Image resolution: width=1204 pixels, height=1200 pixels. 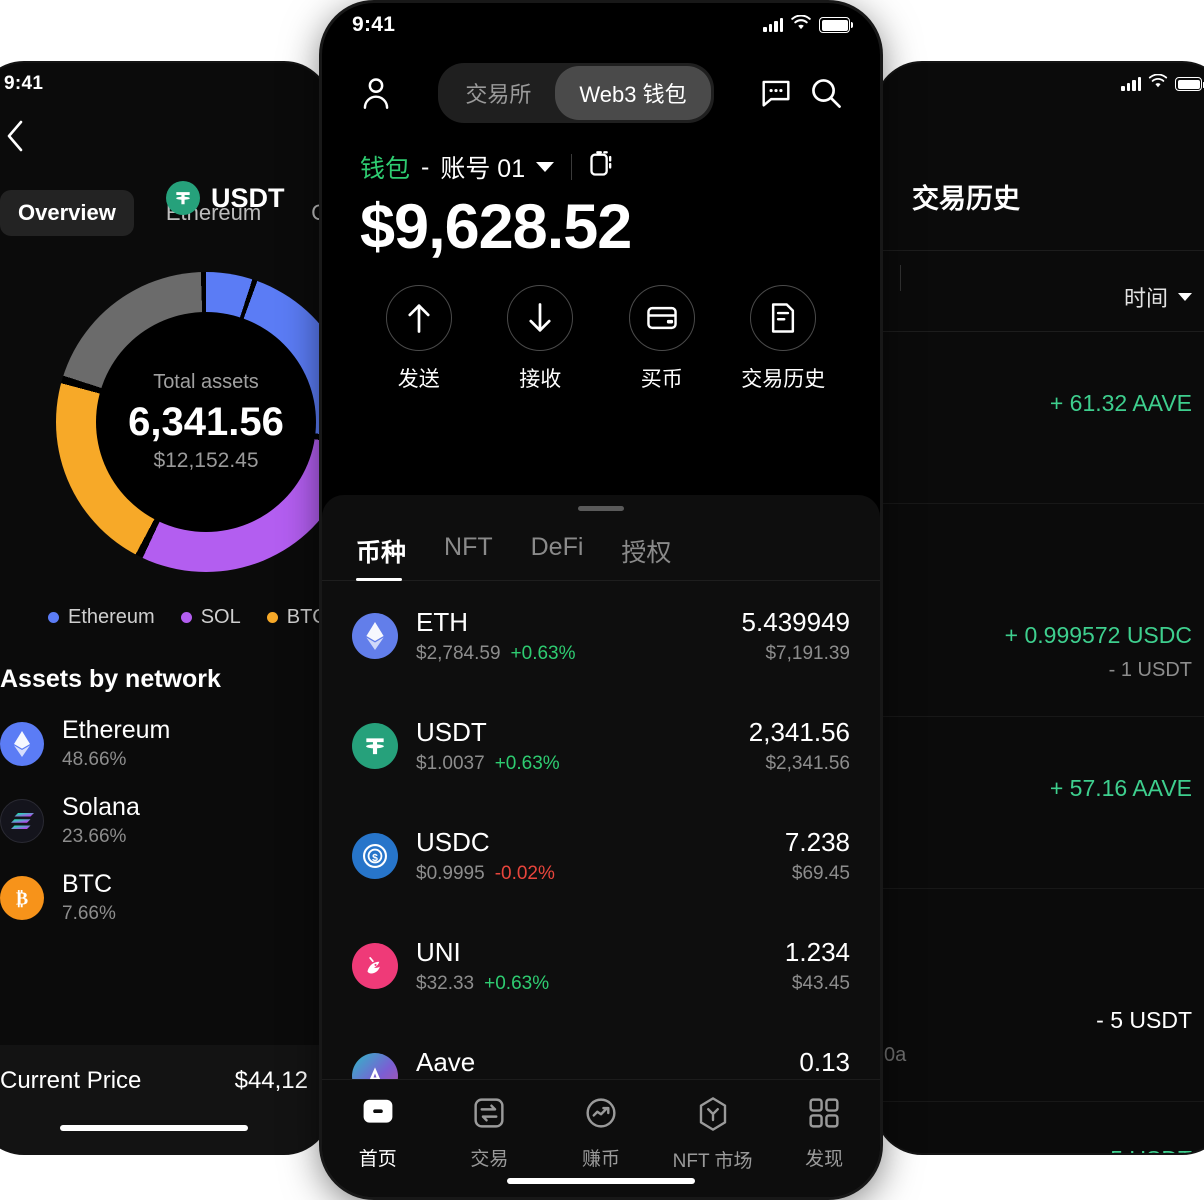 I want to click on left-status-time: 9:41, so click(x=24, y=83).